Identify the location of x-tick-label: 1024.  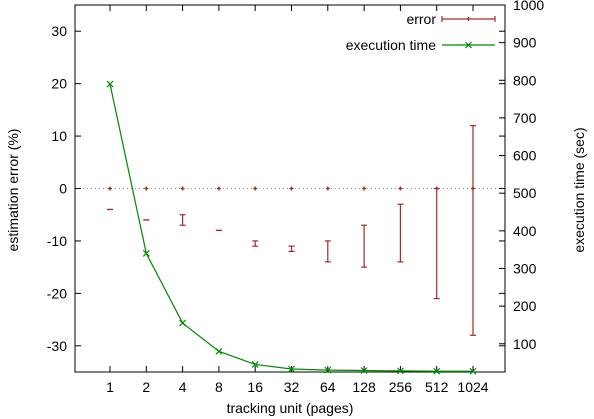
(472, 387).